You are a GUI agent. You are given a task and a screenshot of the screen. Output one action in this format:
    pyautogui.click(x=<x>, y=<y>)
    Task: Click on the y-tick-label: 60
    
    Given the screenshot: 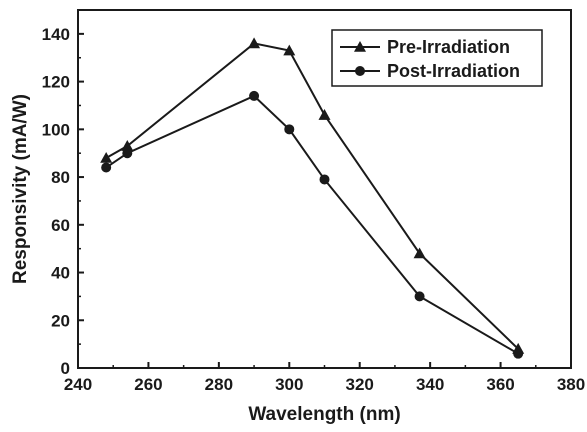 What is the action you would take?
    pyautogui.click(x=60, y=225)
    